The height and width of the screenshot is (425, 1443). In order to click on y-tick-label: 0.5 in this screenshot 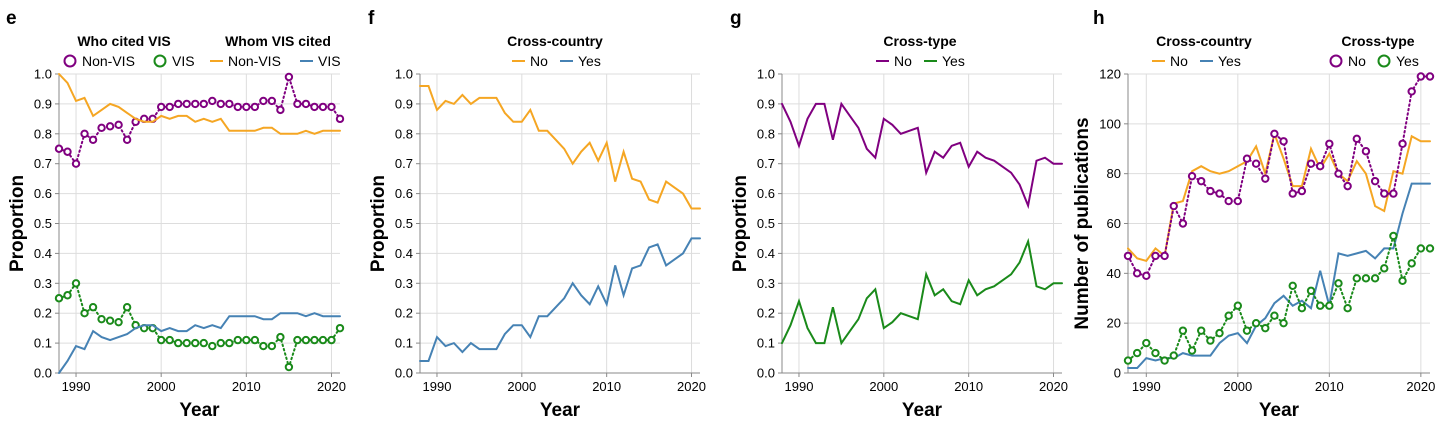, I will do `click(43, 223)`.